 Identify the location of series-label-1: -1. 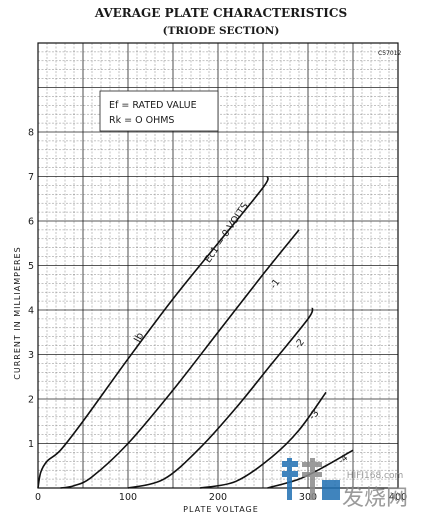
(275, 284).